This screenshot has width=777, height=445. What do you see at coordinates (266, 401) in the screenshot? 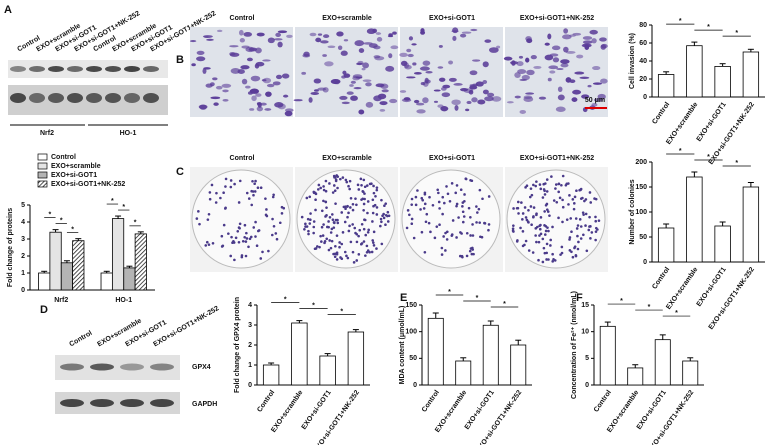
I see `x-tick-label: Control` at bounding box center [266, 401].